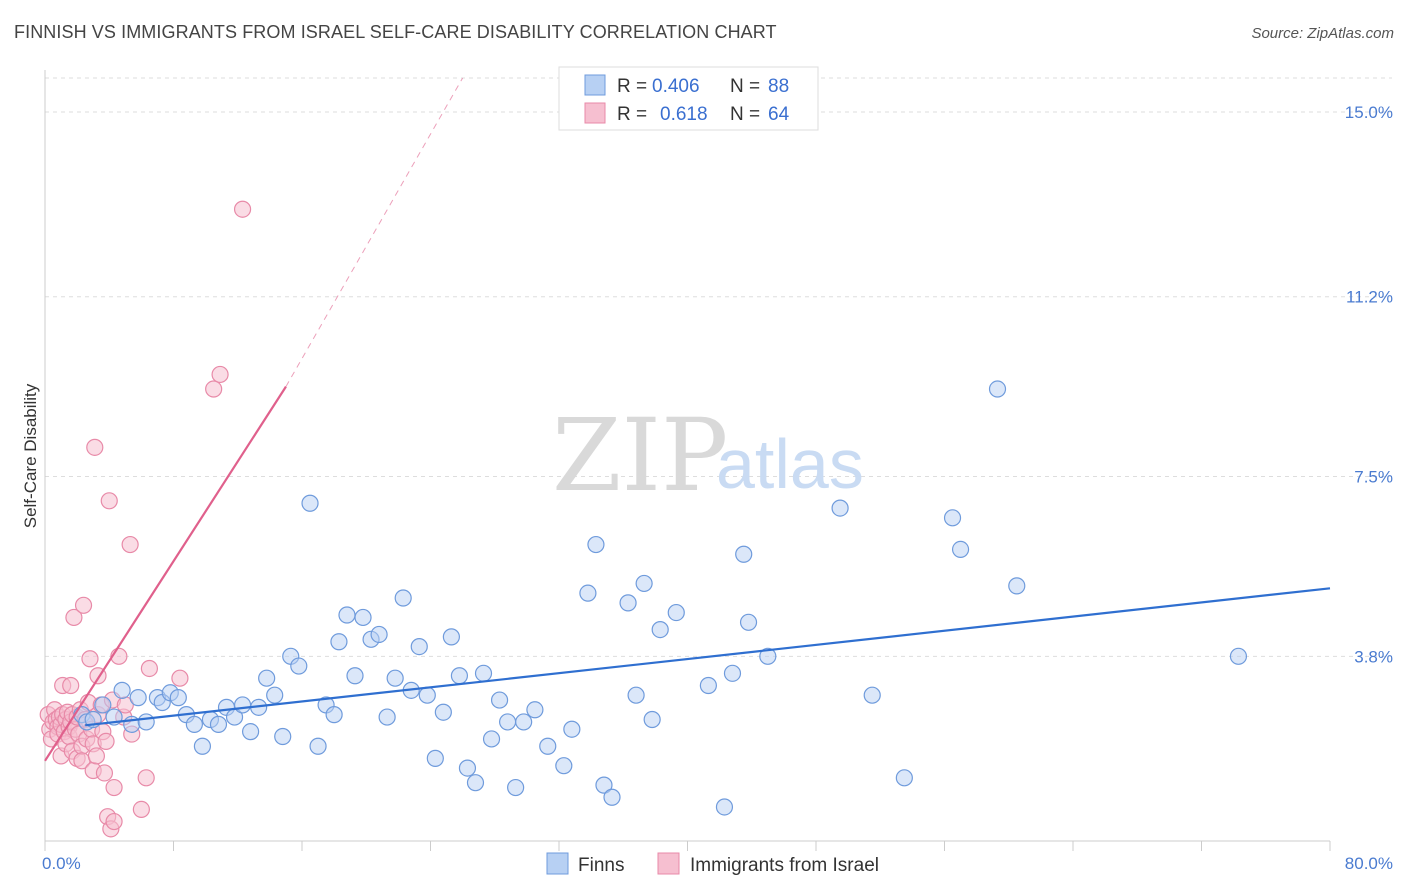 The width and height of the screenshot is (1406, 892). Describe the element at coordinates (745, 86) in the screenshot. I see `legend-n-label-finns: N =` at that location.